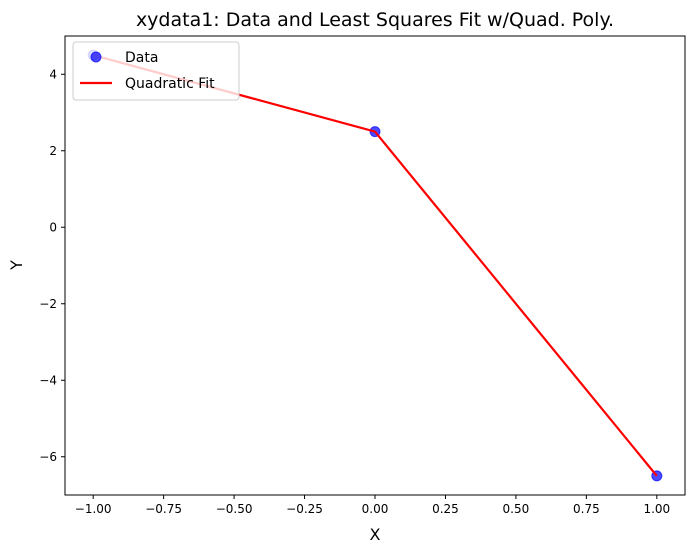  Describe the element at coordinates (586, 509) in the screenshot. I see `x-tick-label: 0.75` at that location.